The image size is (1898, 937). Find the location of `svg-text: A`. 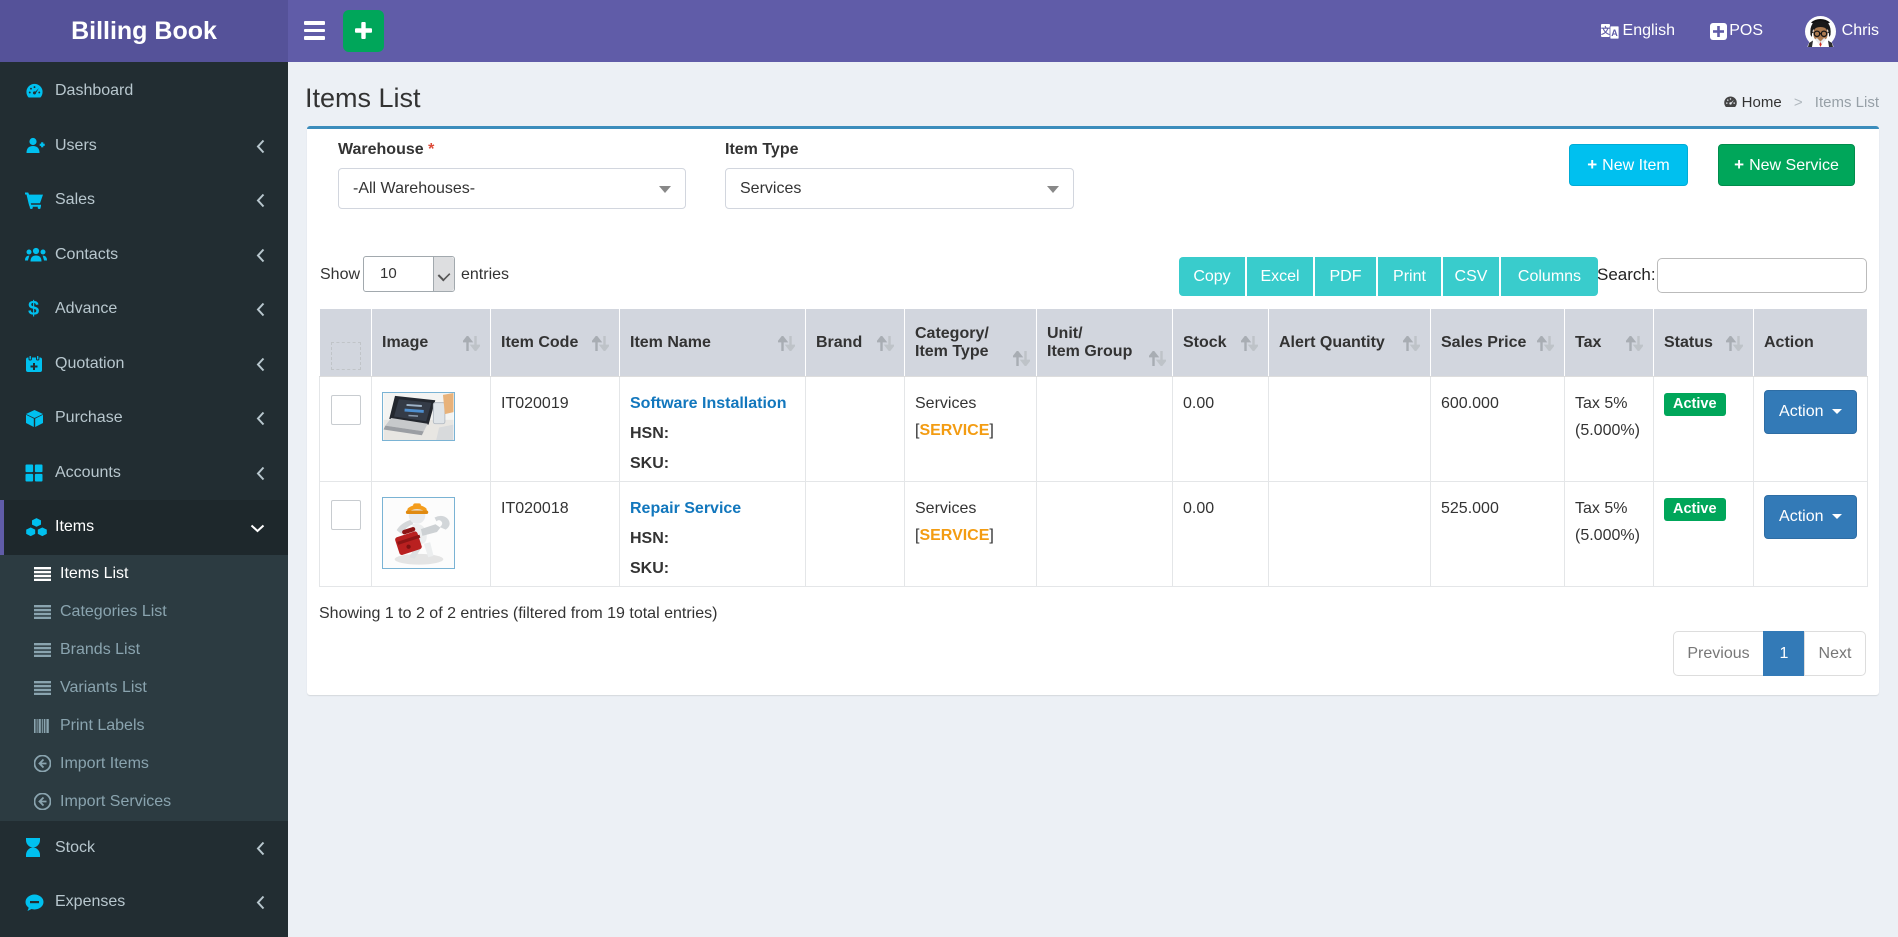

svg-text: A is located at coordinates (1614, 33).